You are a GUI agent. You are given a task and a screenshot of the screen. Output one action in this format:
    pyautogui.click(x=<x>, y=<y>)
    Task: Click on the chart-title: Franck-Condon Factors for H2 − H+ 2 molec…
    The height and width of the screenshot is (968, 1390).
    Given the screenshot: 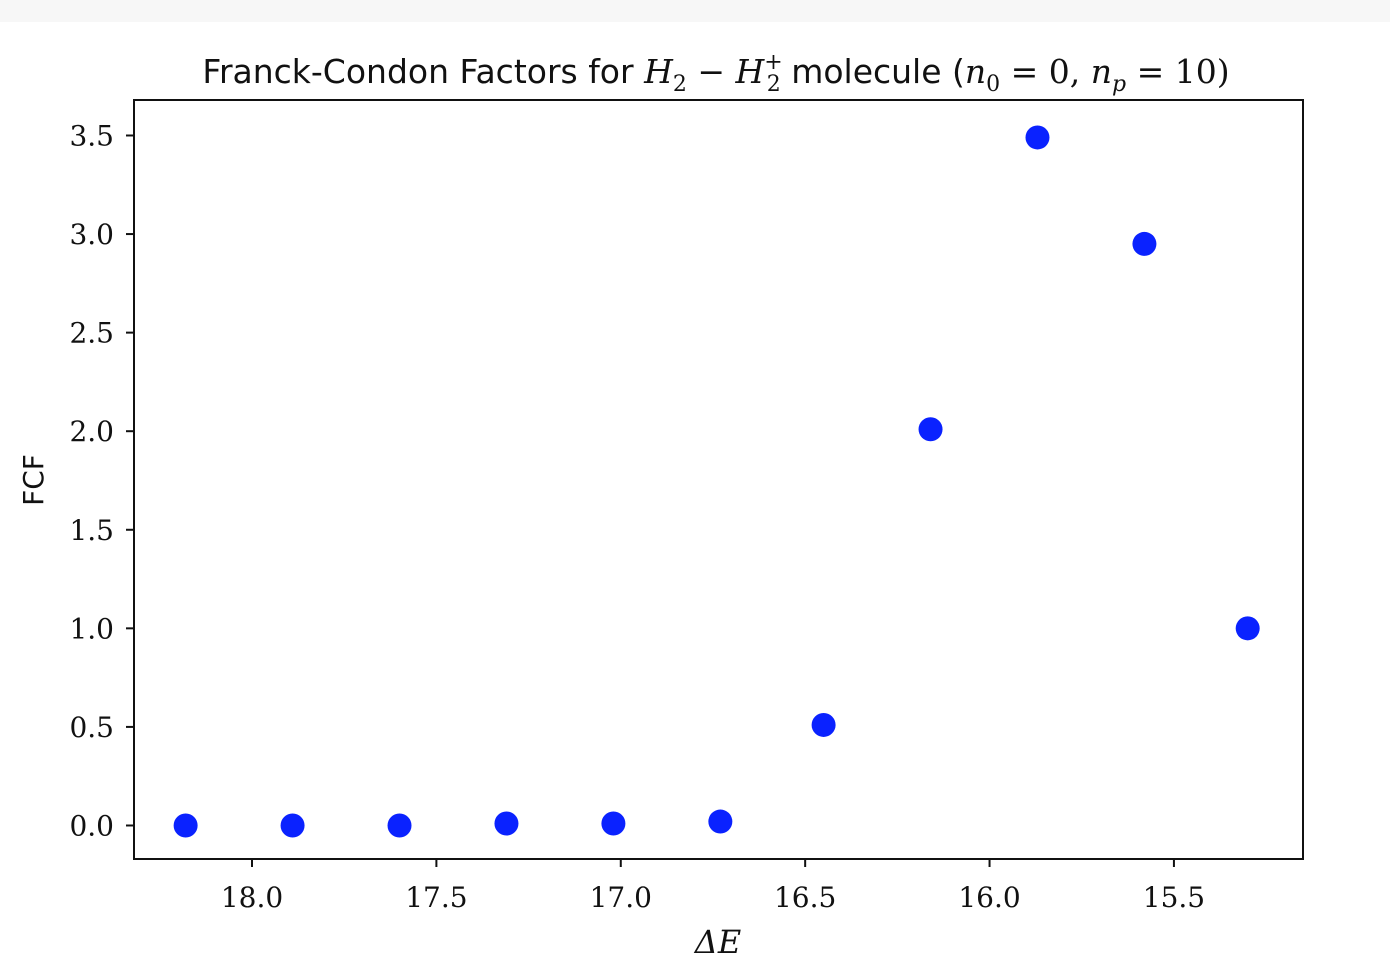 What is the action you would take?
    pyautogui.click(x=715, y=73)
    